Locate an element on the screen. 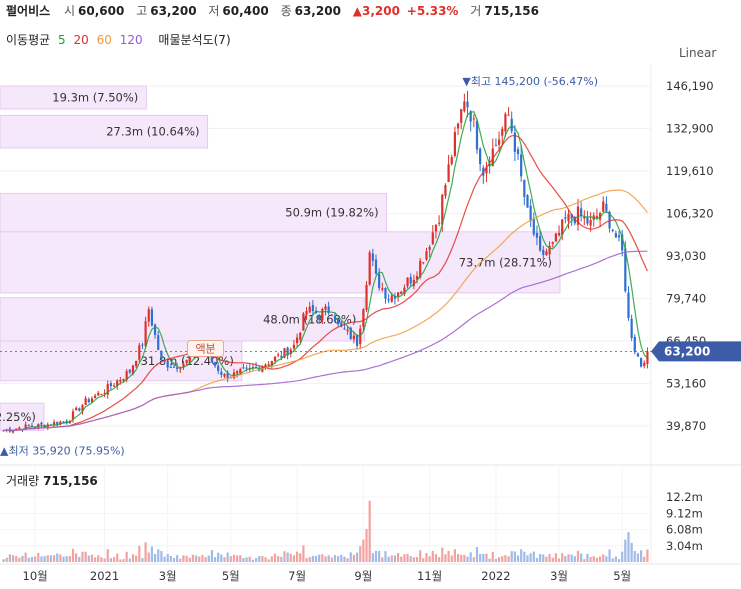 The image size is (741, 589). stock-name: 펄어비스 is located at coordinates (28, 11).